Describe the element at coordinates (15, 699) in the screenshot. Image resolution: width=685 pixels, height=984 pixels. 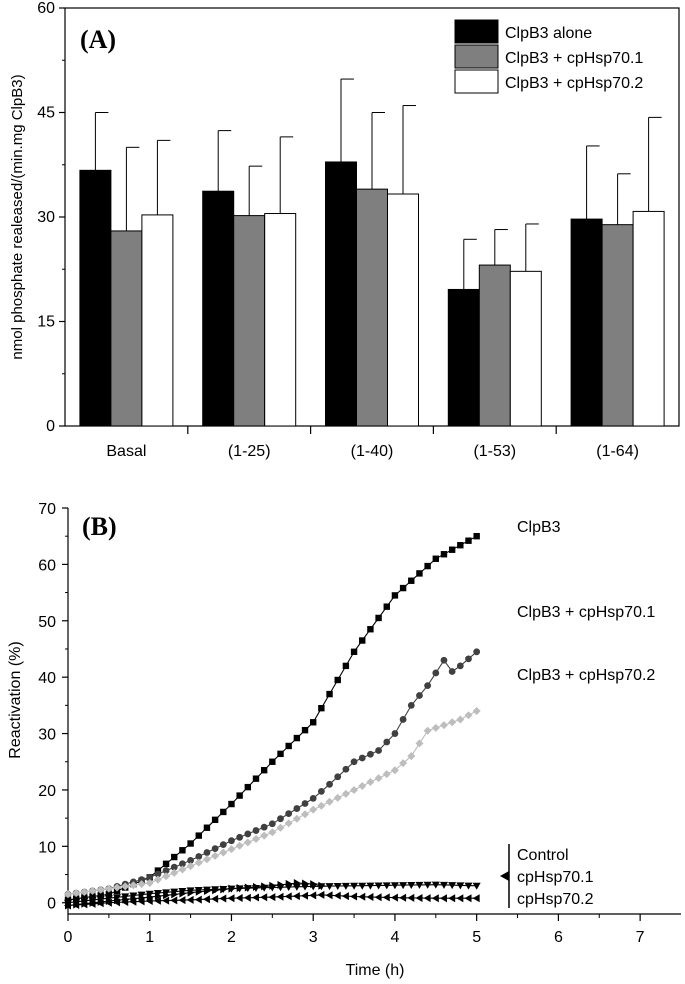
I see `panel-b-y-axis-label: Reactivation (%)` at that location.